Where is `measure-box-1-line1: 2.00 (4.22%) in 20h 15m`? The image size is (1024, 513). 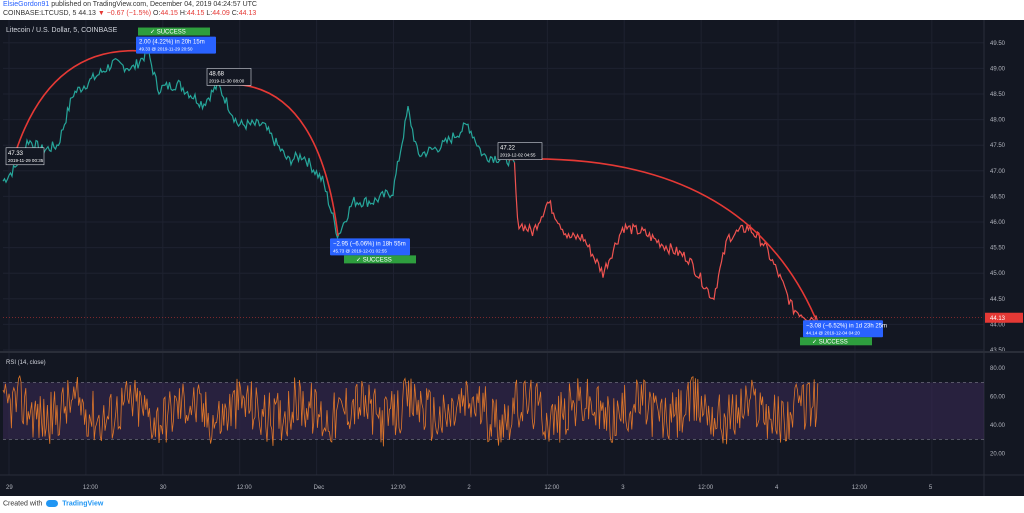
measure-box-1-line1: 2.00 (4.22%) in 20h 15m is located at coordinates (172, 43).